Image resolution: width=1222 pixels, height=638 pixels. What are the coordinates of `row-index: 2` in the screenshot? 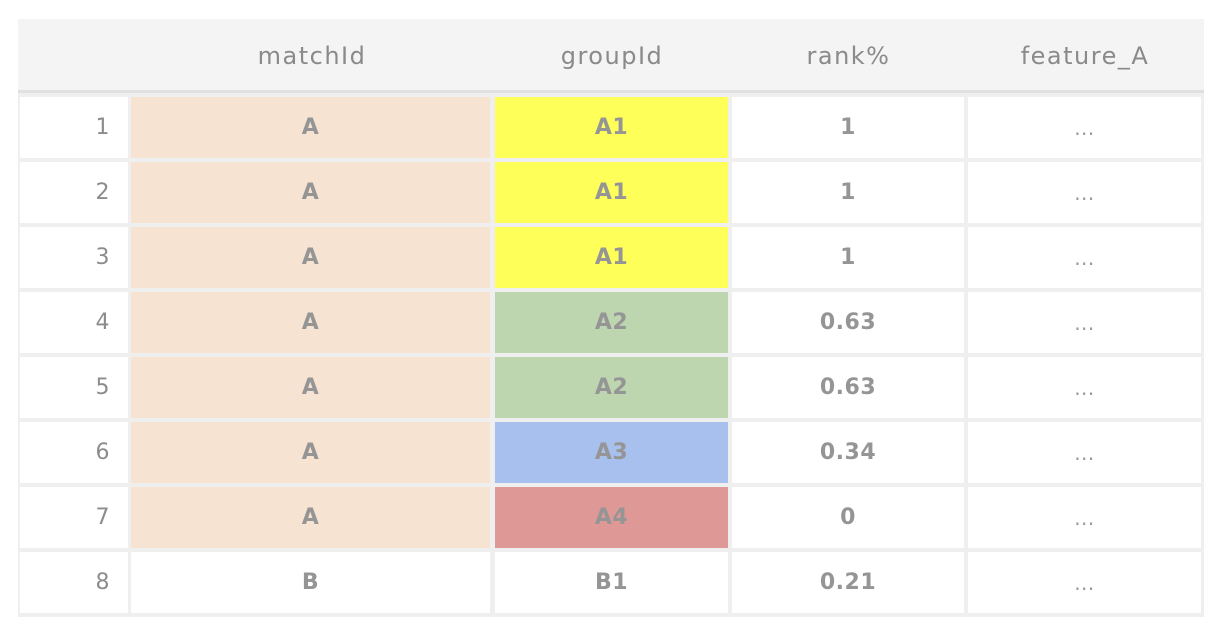 It's located at (74, 192).